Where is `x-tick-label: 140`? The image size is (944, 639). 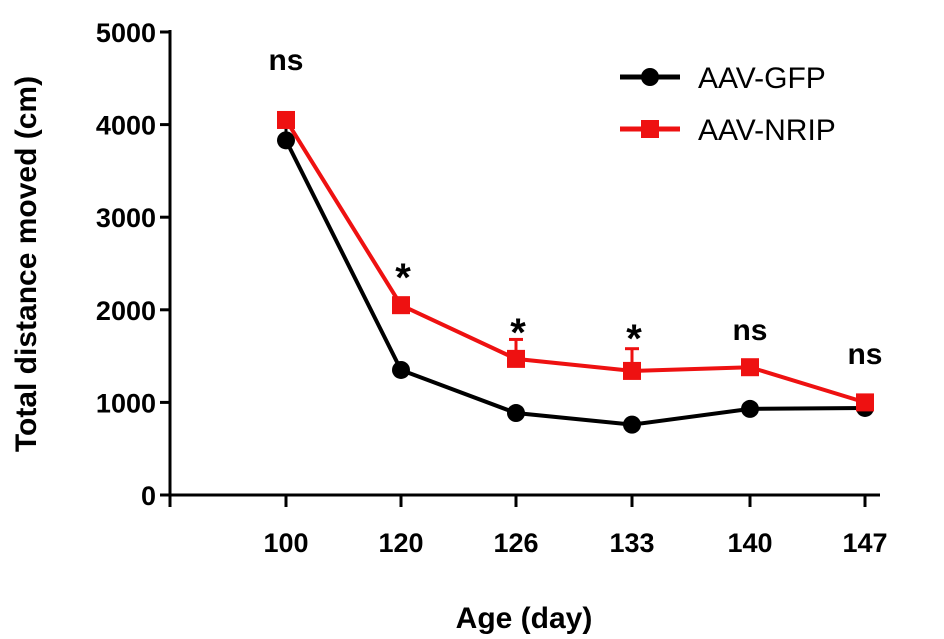 x-tick-label: 140 is located at coordinates (749, 543).